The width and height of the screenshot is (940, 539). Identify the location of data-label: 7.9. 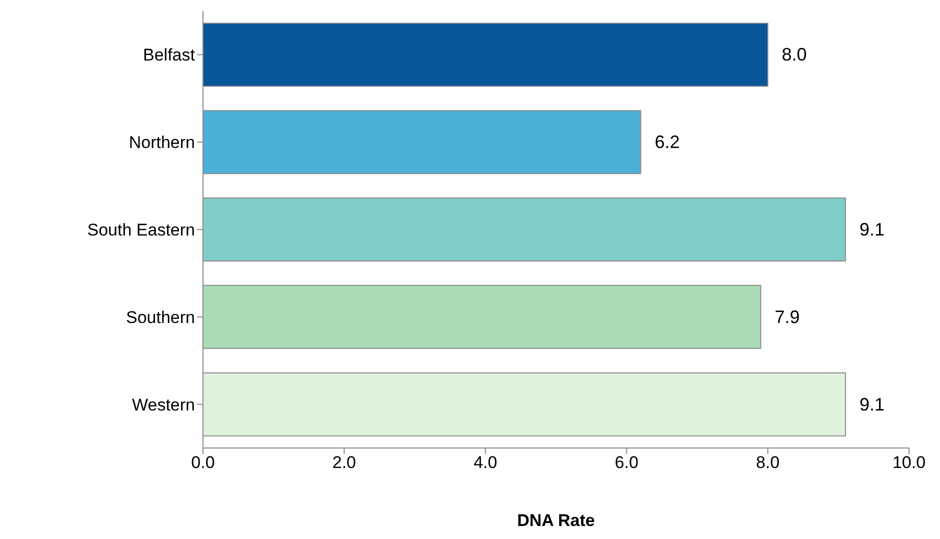
(787, 316).